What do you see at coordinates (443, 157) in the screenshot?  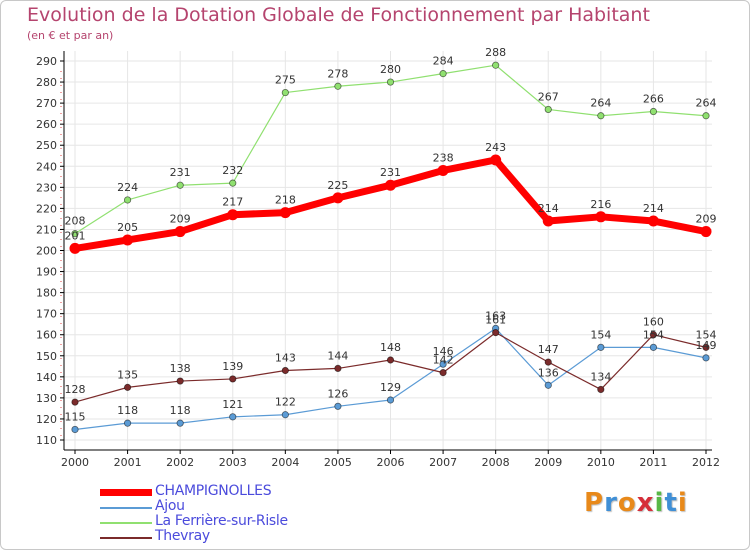 I see `data-label: 238` at bounding box center [443, 157].